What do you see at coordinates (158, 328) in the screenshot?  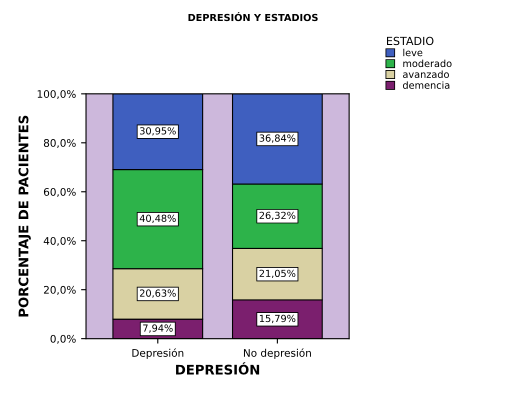 I see `data-label: 7,94%` at bounding box center [158, 328].